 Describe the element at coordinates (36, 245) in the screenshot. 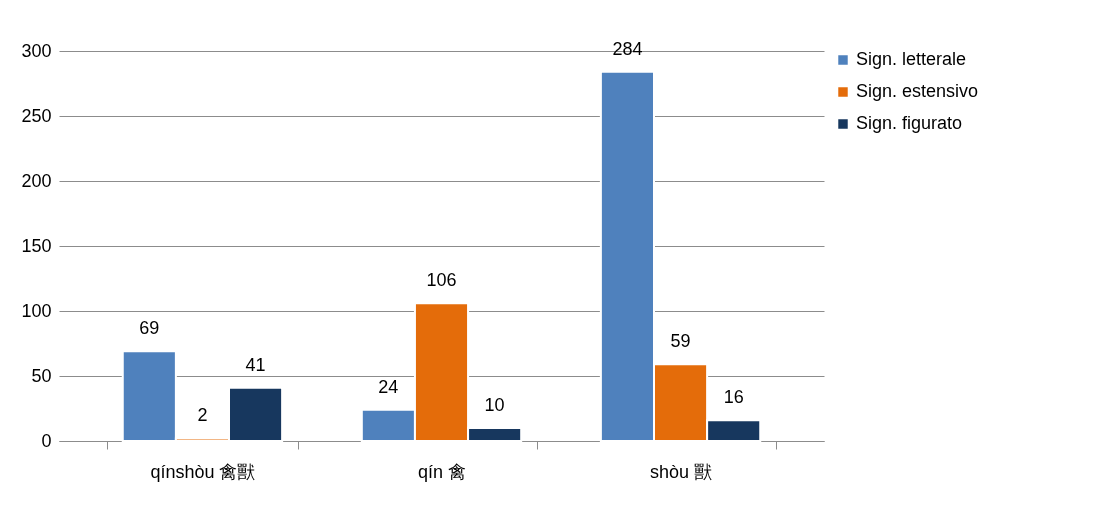

I see `y-tick-label: 150` at that location.